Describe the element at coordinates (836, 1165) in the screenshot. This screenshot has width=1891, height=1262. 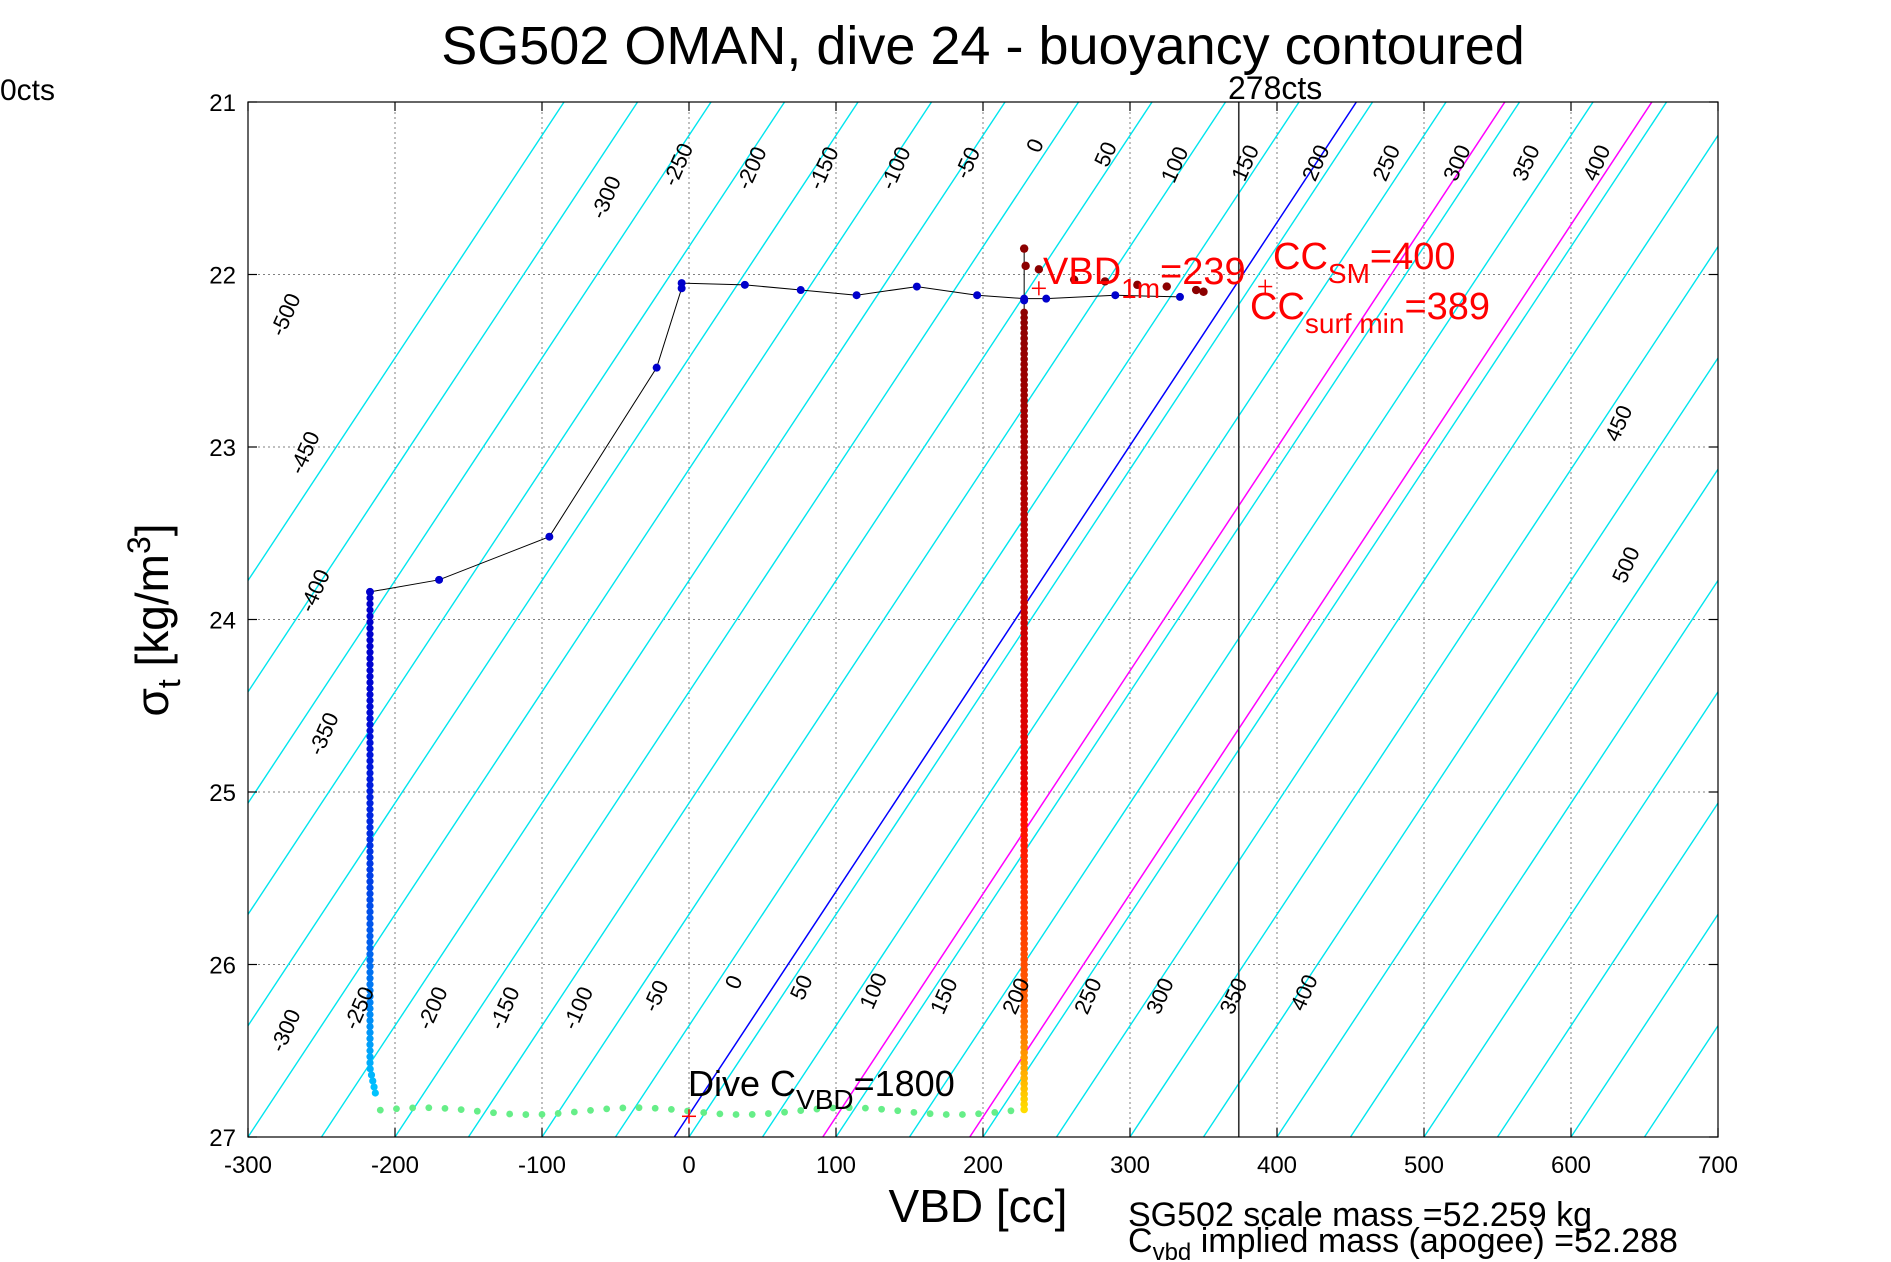
I see `x-tick-label: 100` at that location.